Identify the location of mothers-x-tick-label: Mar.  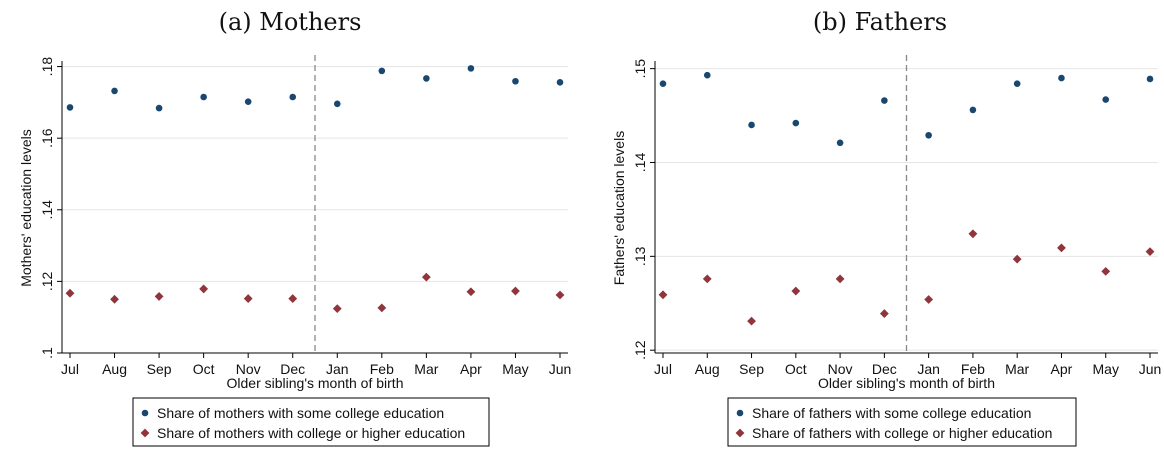
(426, 369).